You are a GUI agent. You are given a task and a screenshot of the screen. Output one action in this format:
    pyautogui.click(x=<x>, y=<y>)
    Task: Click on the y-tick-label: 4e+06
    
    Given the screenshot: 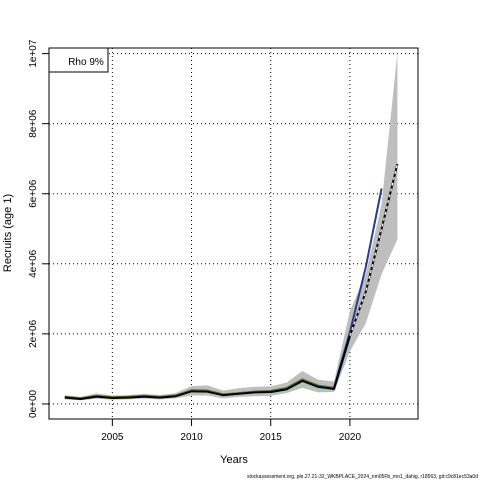 What is the action you would take?
    pyautogui.click(x=33, y=263)
    